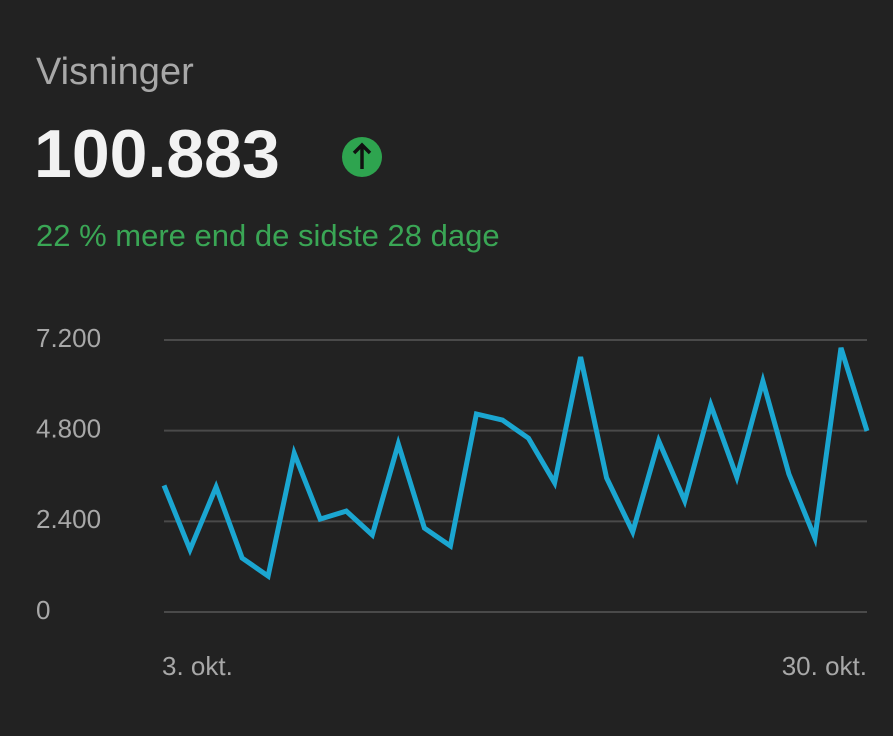 Image resolution: width=893 pixels, height=736 pixels. I want to click on subtitle: 22 % mere end de sidste 28 dage, so click(268, 235).